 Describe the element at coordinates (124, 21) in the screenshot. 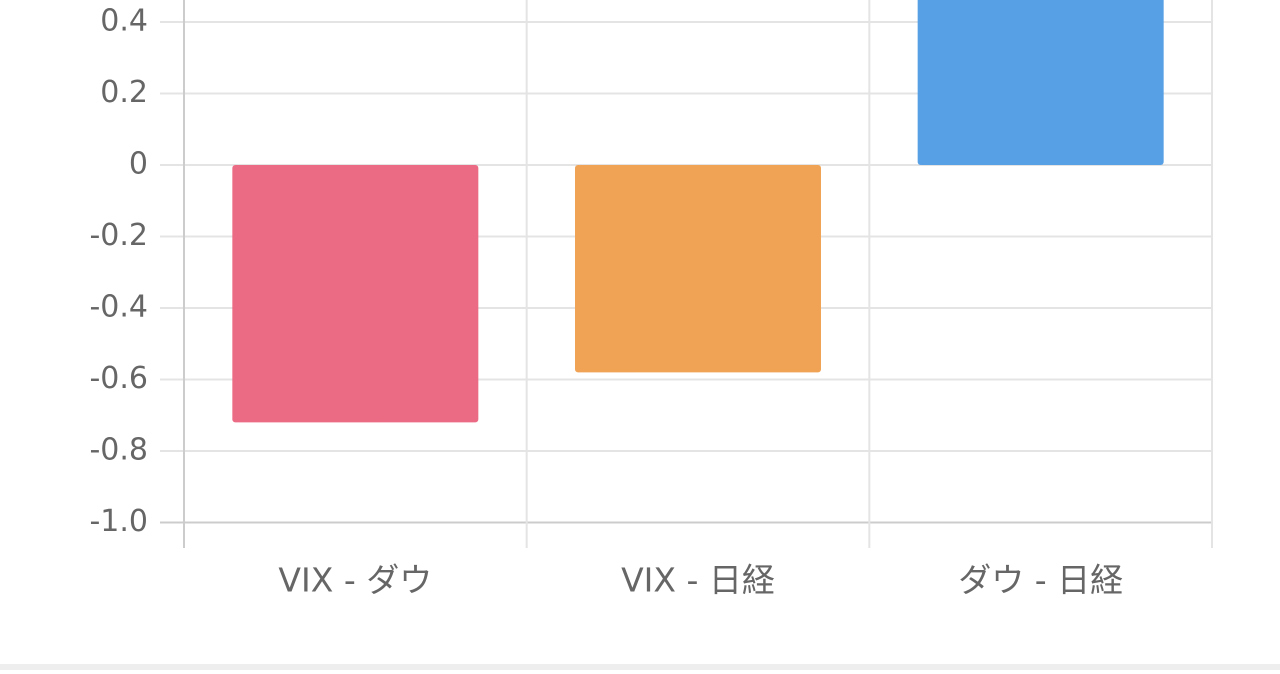

I see `y-tick-label: 0.4` at that location.